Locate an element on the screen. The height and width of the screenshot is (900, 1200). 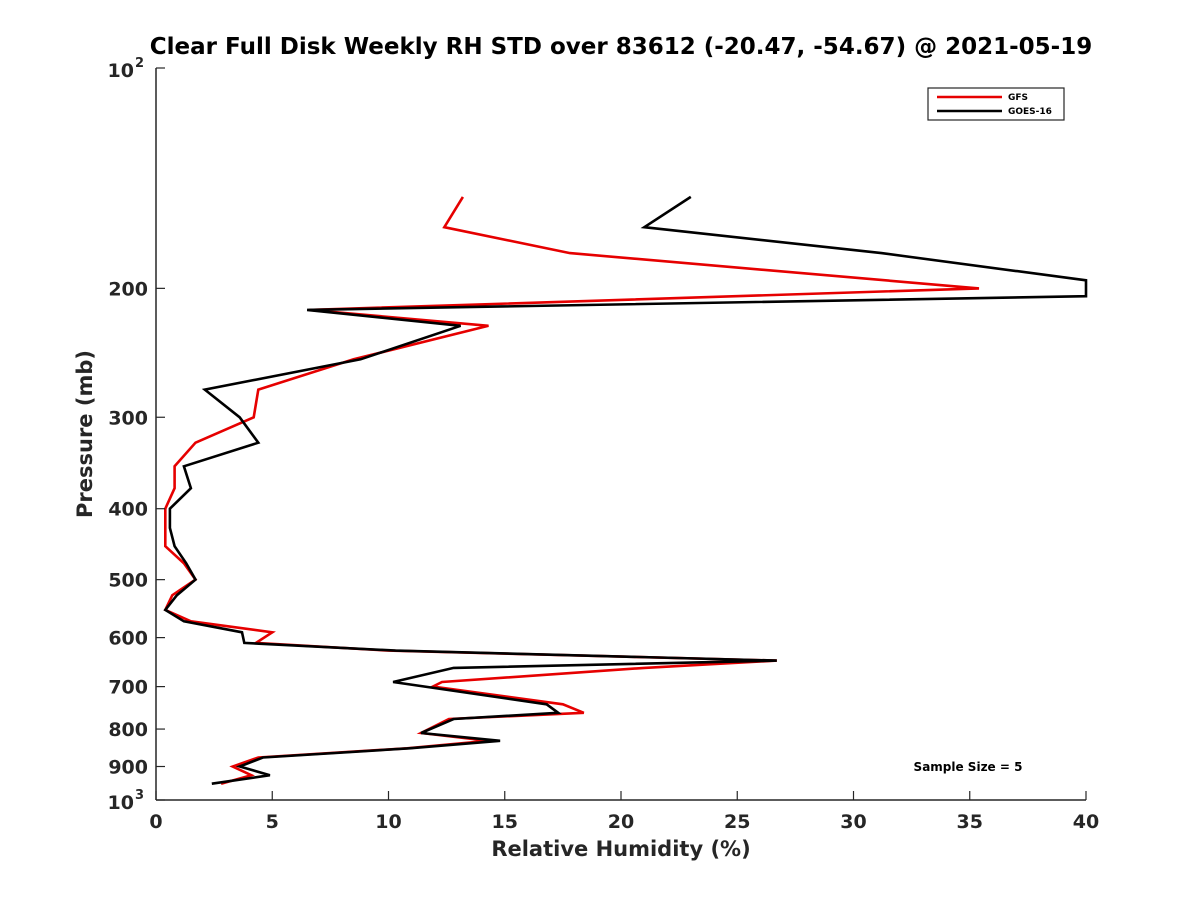
x-tick-label: 20 is located at coordinates (621, 822).